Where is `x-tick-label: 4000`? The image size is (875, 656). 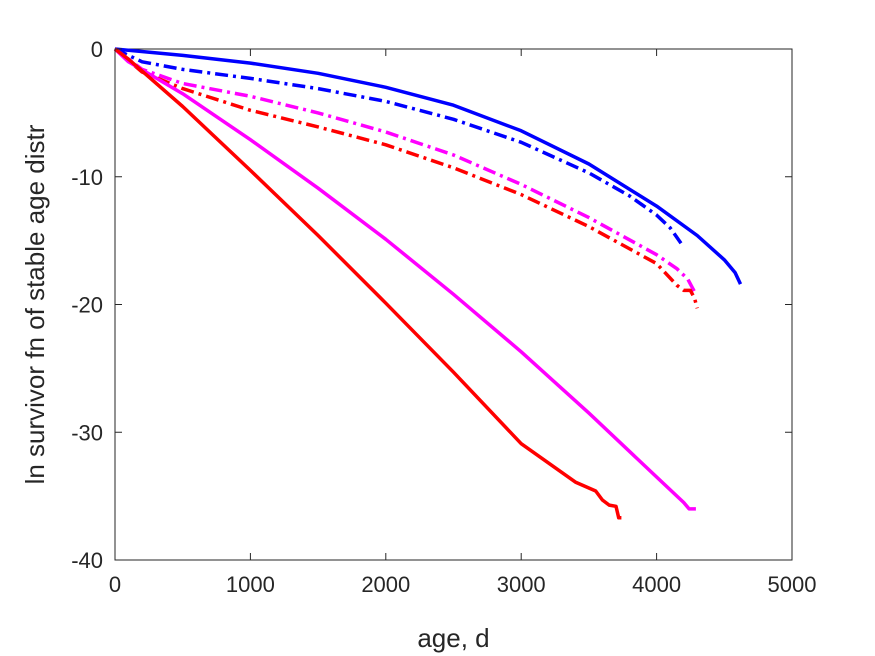 x-tick-label: 4000 is located at coordinates (656, 584).